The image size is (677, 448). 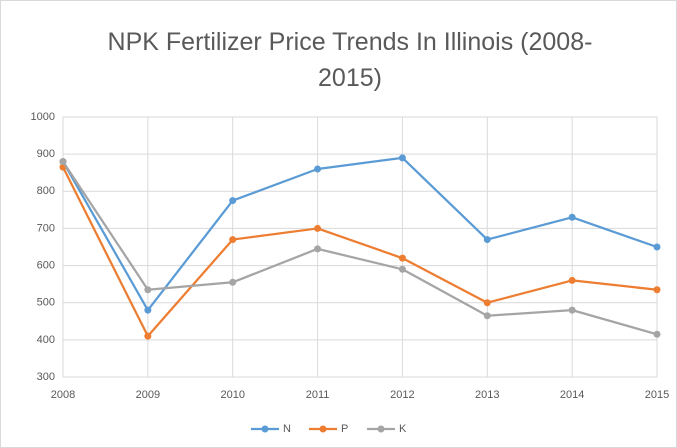 I want to click on y-tick-label: 600, so click(x=46, y=265).